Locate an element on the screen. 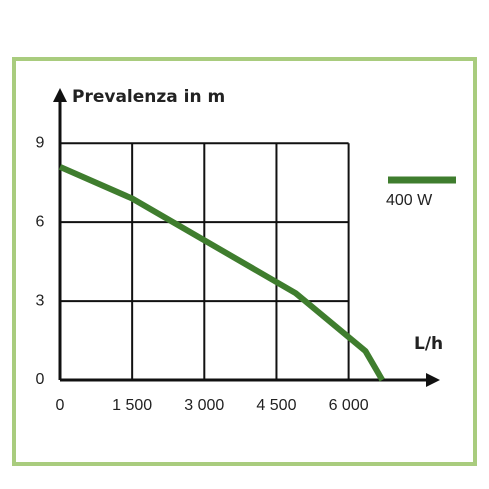  legend-label: 400 W is located at coordinates (409, 200).